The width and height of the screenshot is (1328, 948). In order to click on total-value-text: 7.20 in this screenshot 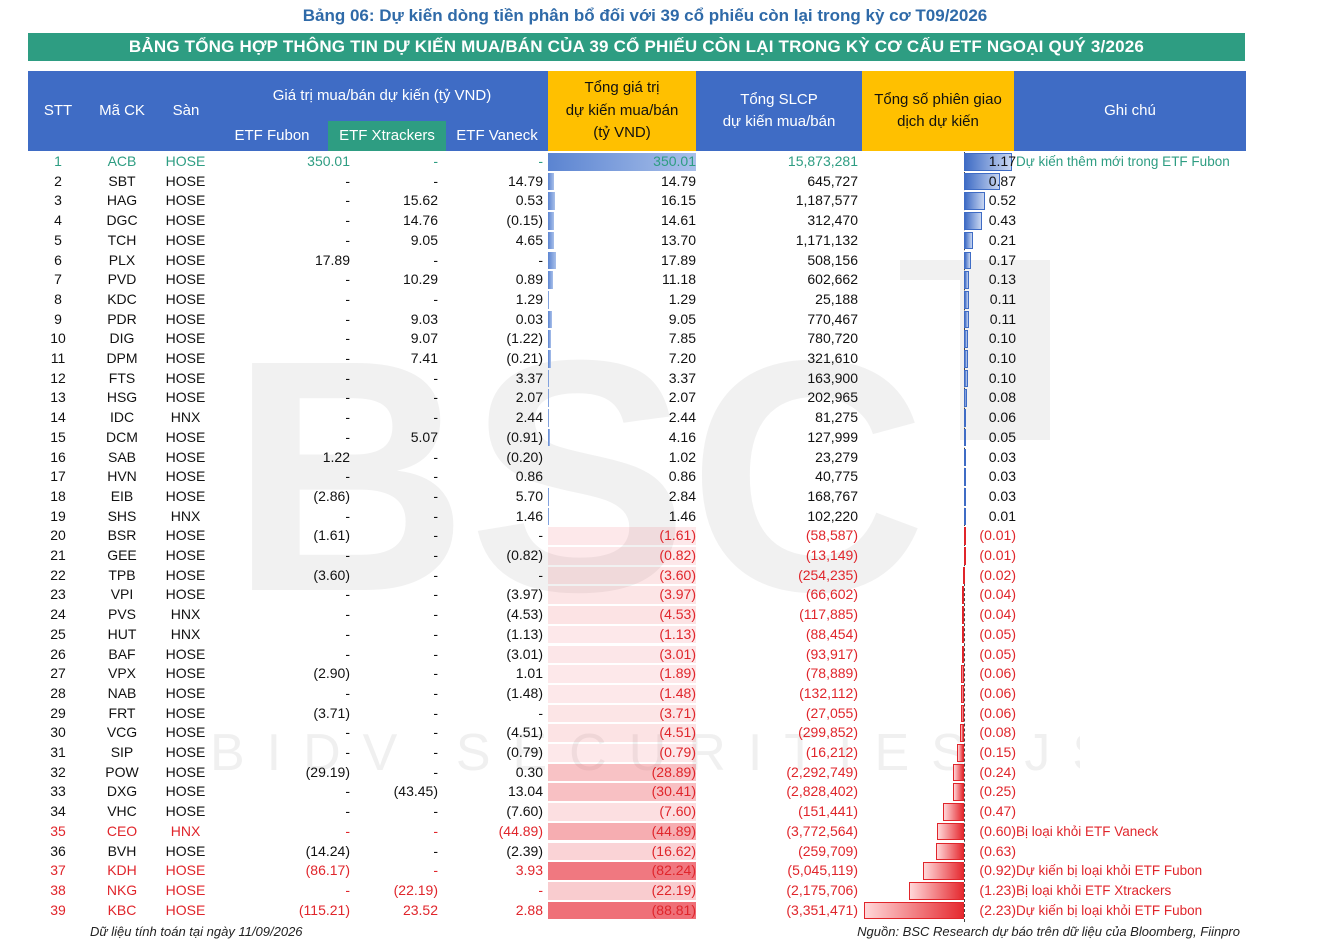, I will do `click(682, 358)`.